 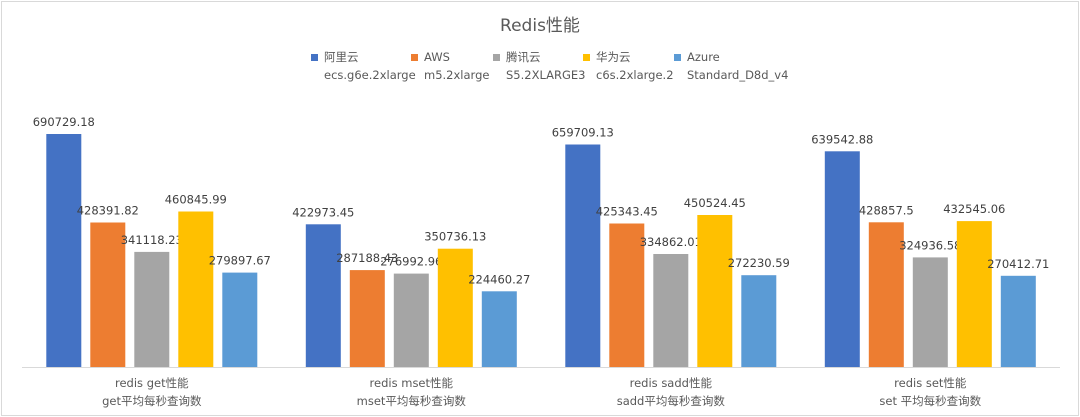 I want to click on legend-model: ecs.g6e.2xlarge, so click(x=370, y=75).